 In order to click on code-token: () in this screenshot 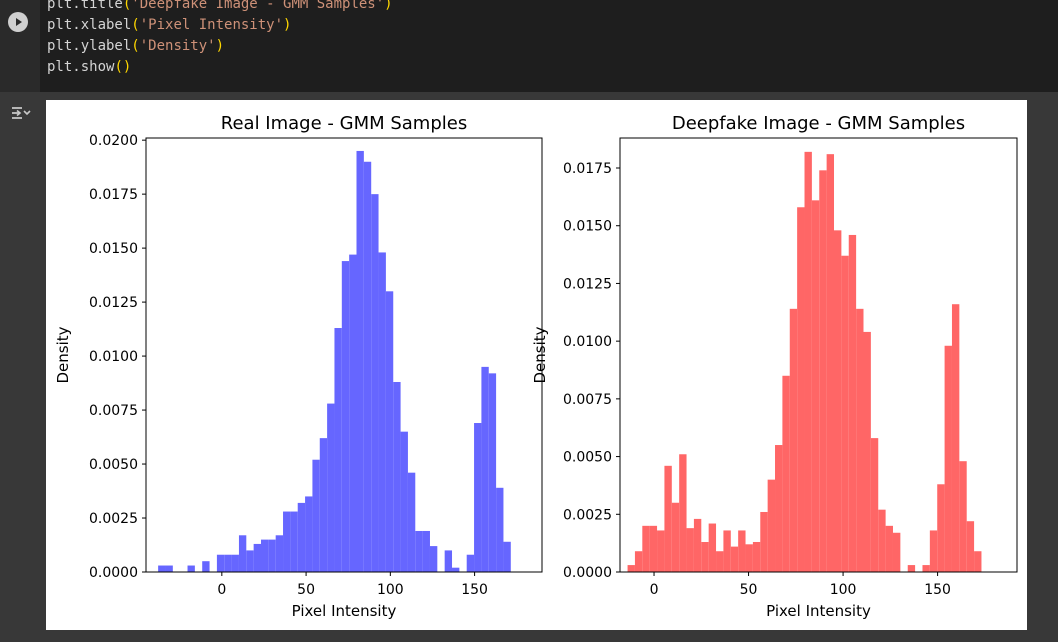, I will do `click(123, 67)`.